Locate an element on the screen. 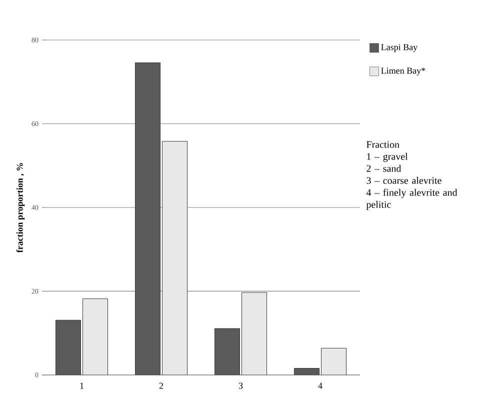  x-tick-label: 4 is located at coordinates (320, 385).